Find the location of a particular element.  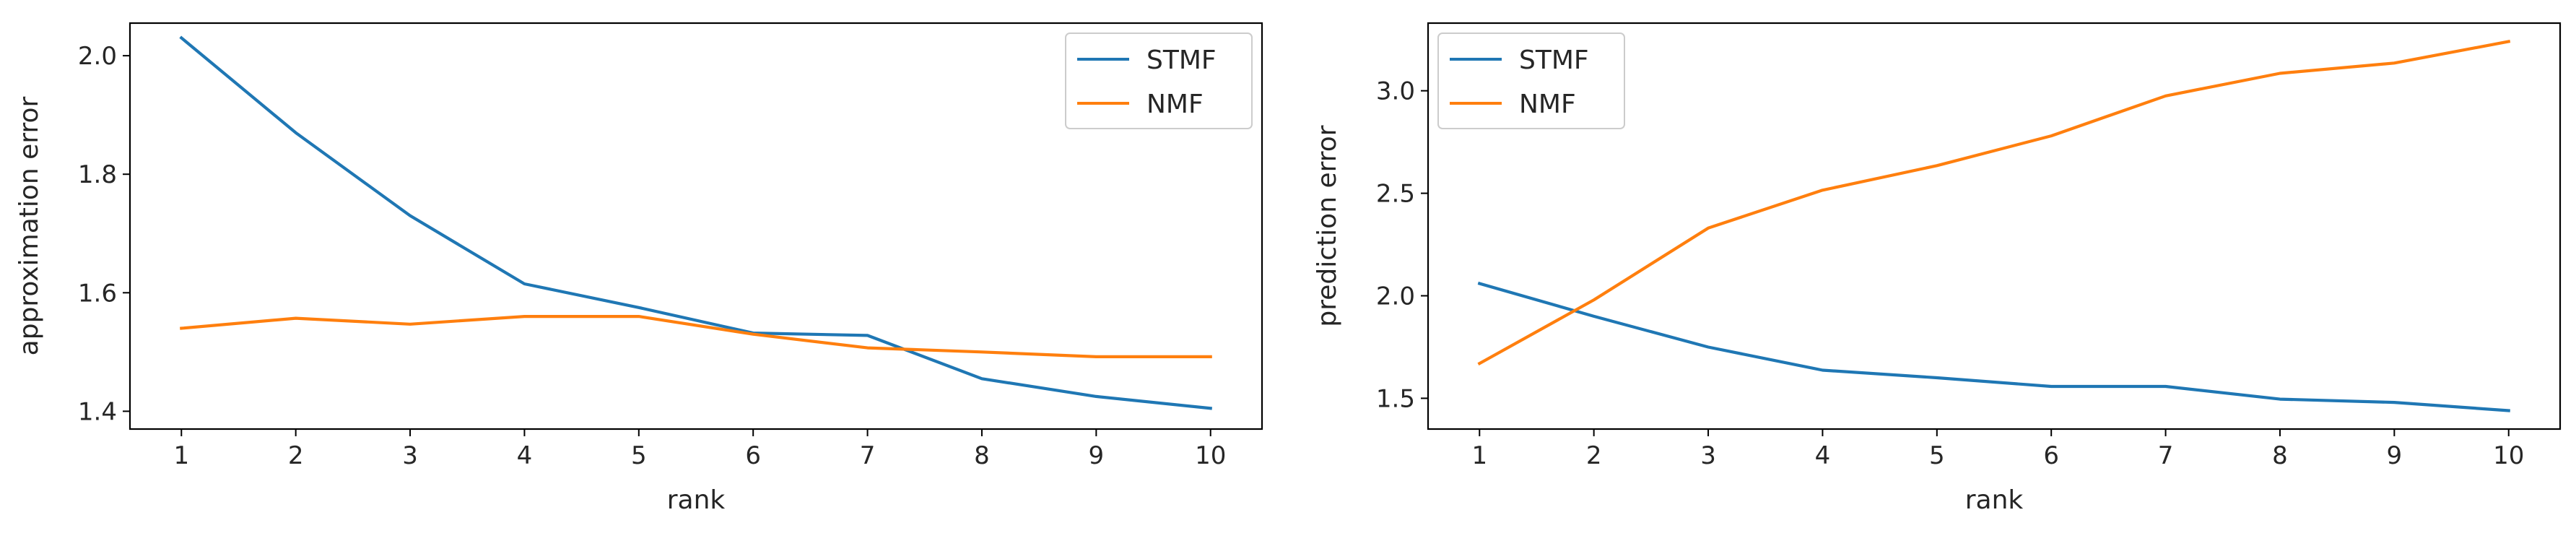

series-line-nmf is located at coordinates (696, 336).